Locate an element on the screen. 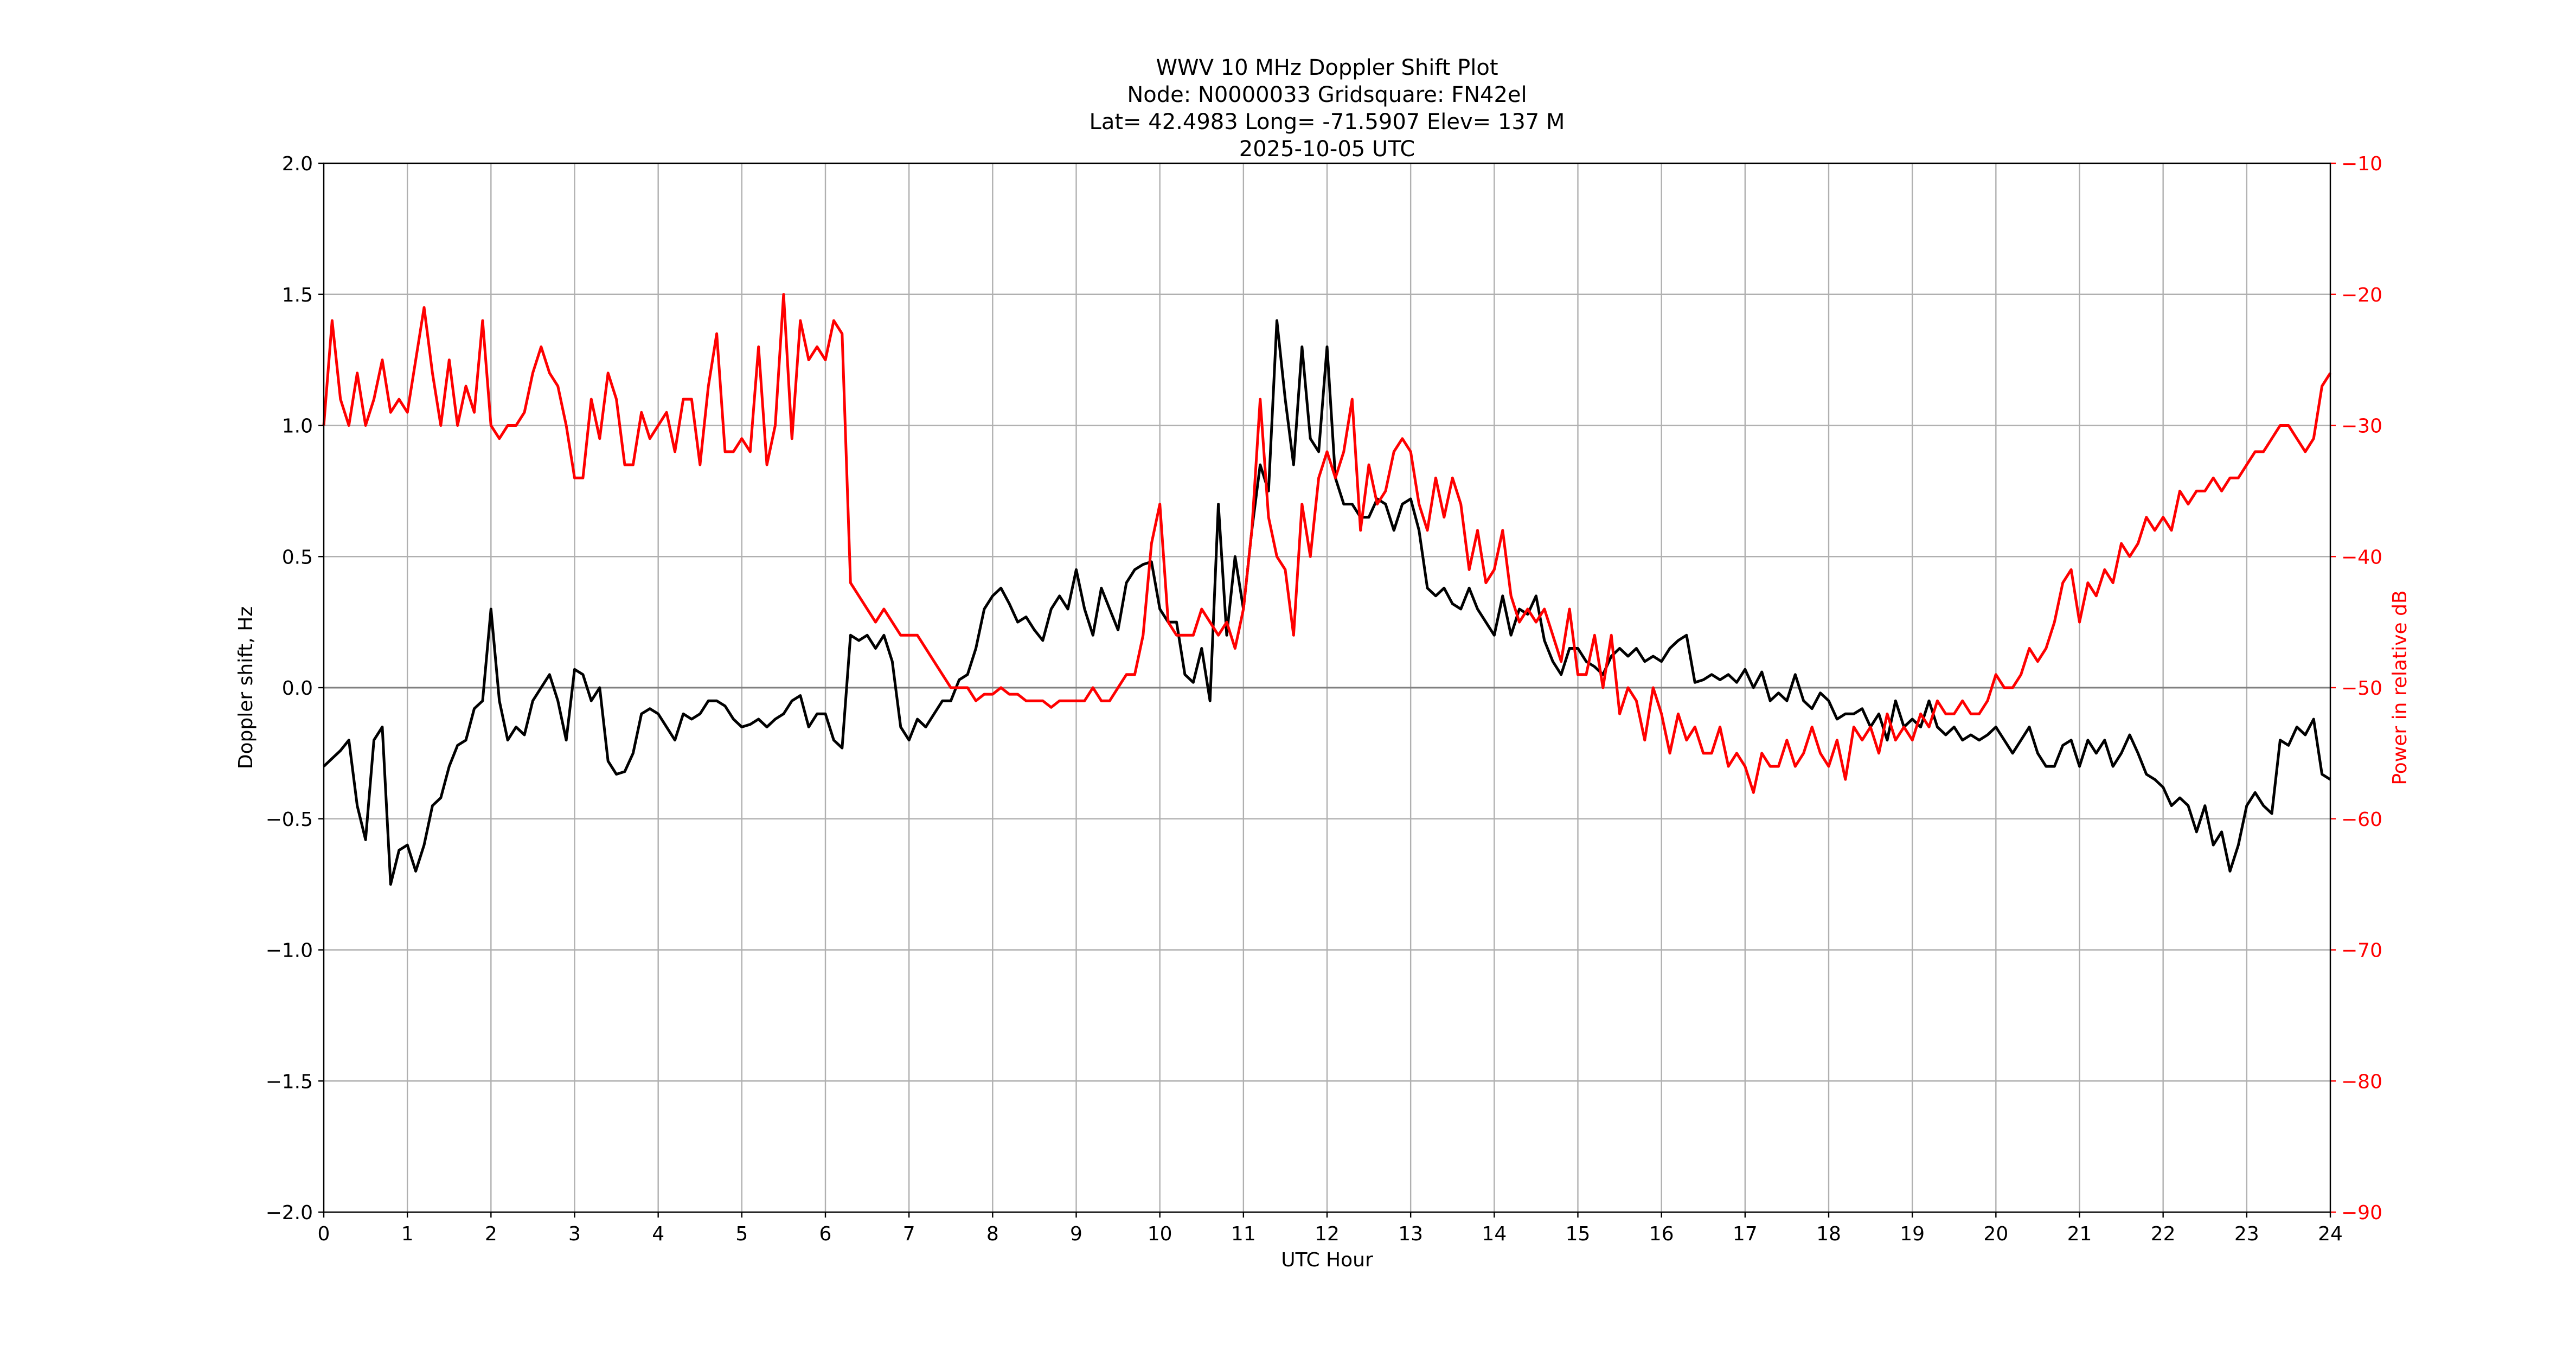  title-line-1: WWV 10 MHz Doppler Shift Plot is located at coordinates (1327, 67).